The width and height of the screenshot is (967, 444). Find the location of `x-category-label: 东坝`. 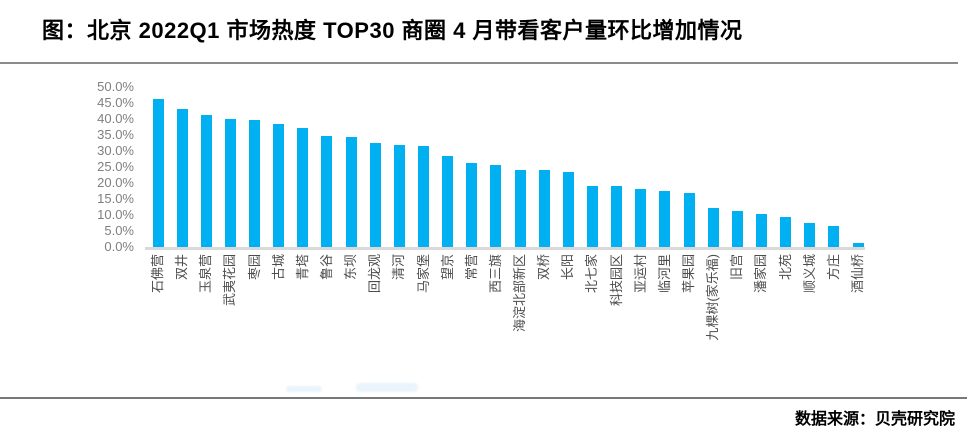

x-category-label: 东坝 is located at coordinates (351, 267).